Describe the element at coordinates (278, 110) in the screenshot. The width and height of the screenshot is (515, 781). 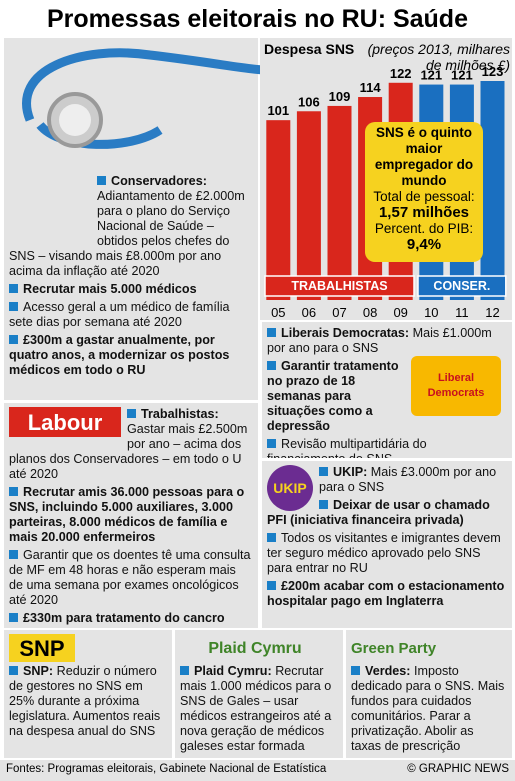
I see `value-label: 101` at that location.